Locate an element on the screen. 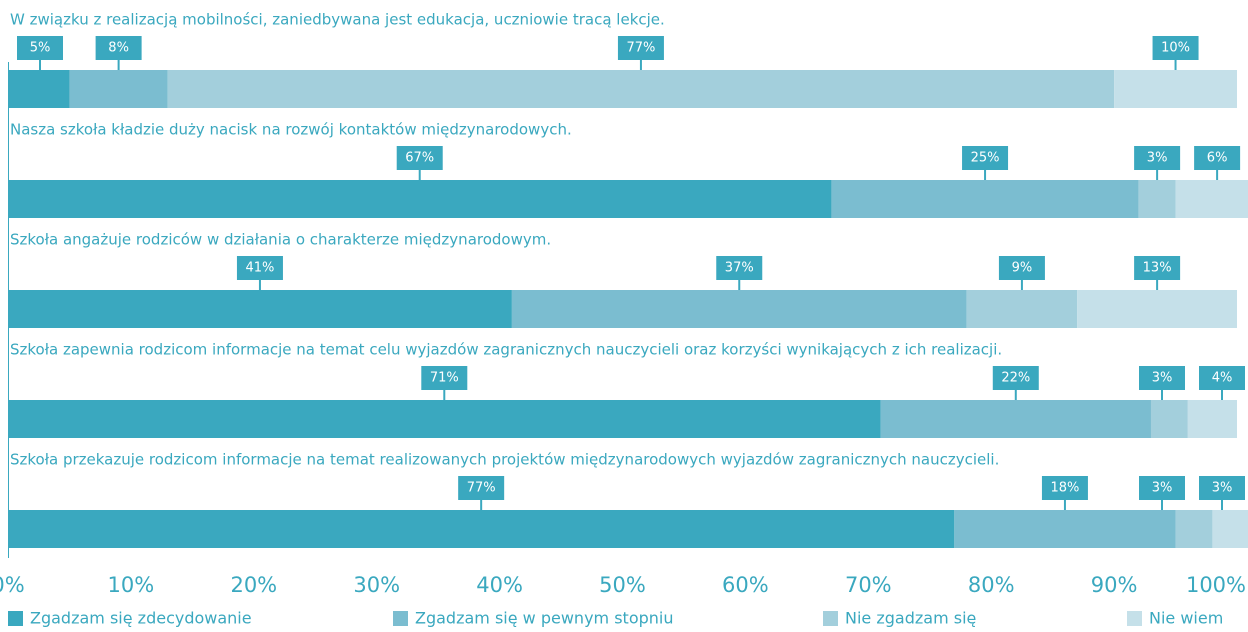 The width and height of the screenshot is (1248, 632). value-label: 22% is located at coordinates (1015, 378).